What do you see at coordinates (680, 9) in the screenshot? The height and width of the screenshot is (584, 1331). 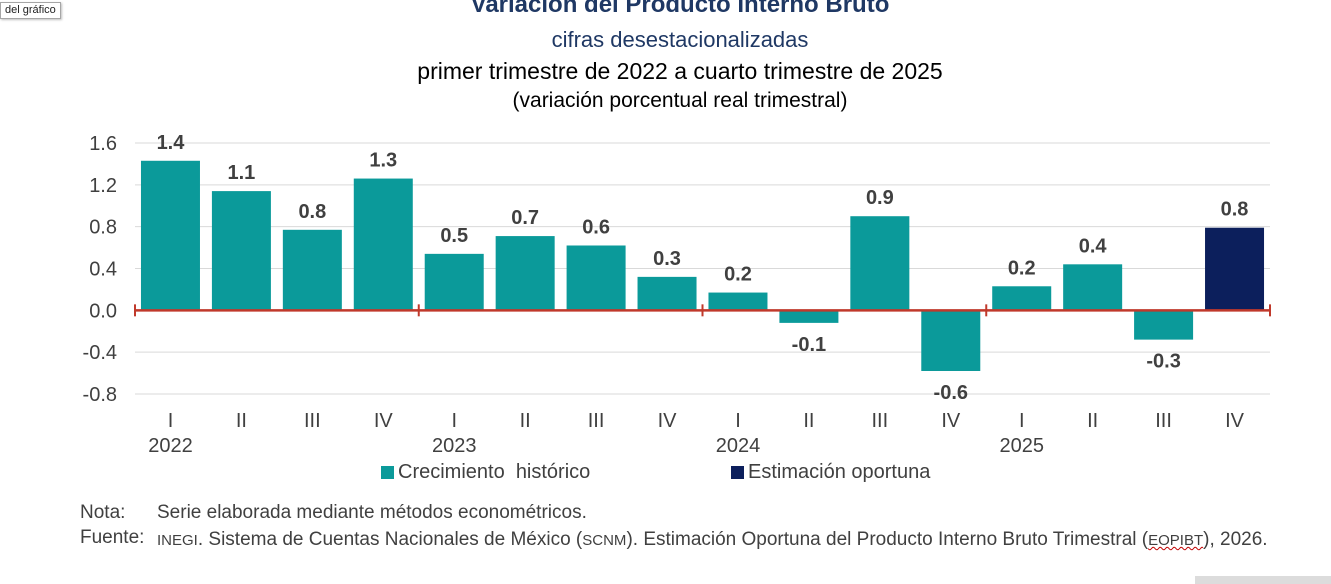 I see `chart-title: Variación del Producto Interno Bruto` at bounding box center [680, 9].